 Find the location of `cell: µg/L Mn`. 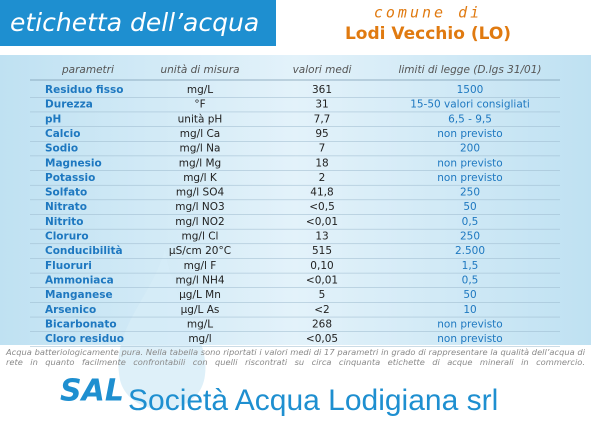

cell: µg/L Mn is located at coordinates (200, 295).